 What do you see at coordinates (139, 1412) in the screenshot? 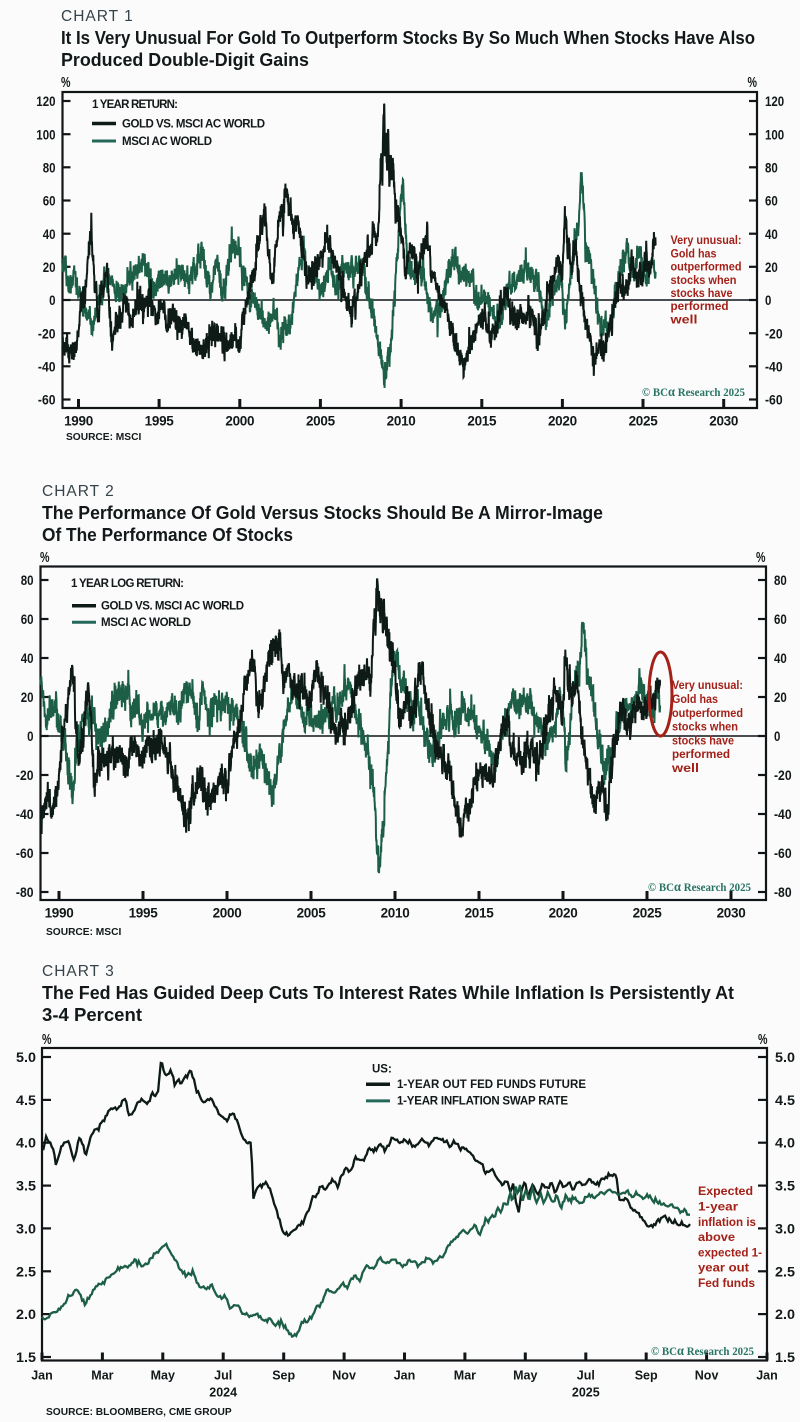
I see `svg-text: SOURCE: BLOOMBERG, CME GROUP` at bounding box center [139, 1412].